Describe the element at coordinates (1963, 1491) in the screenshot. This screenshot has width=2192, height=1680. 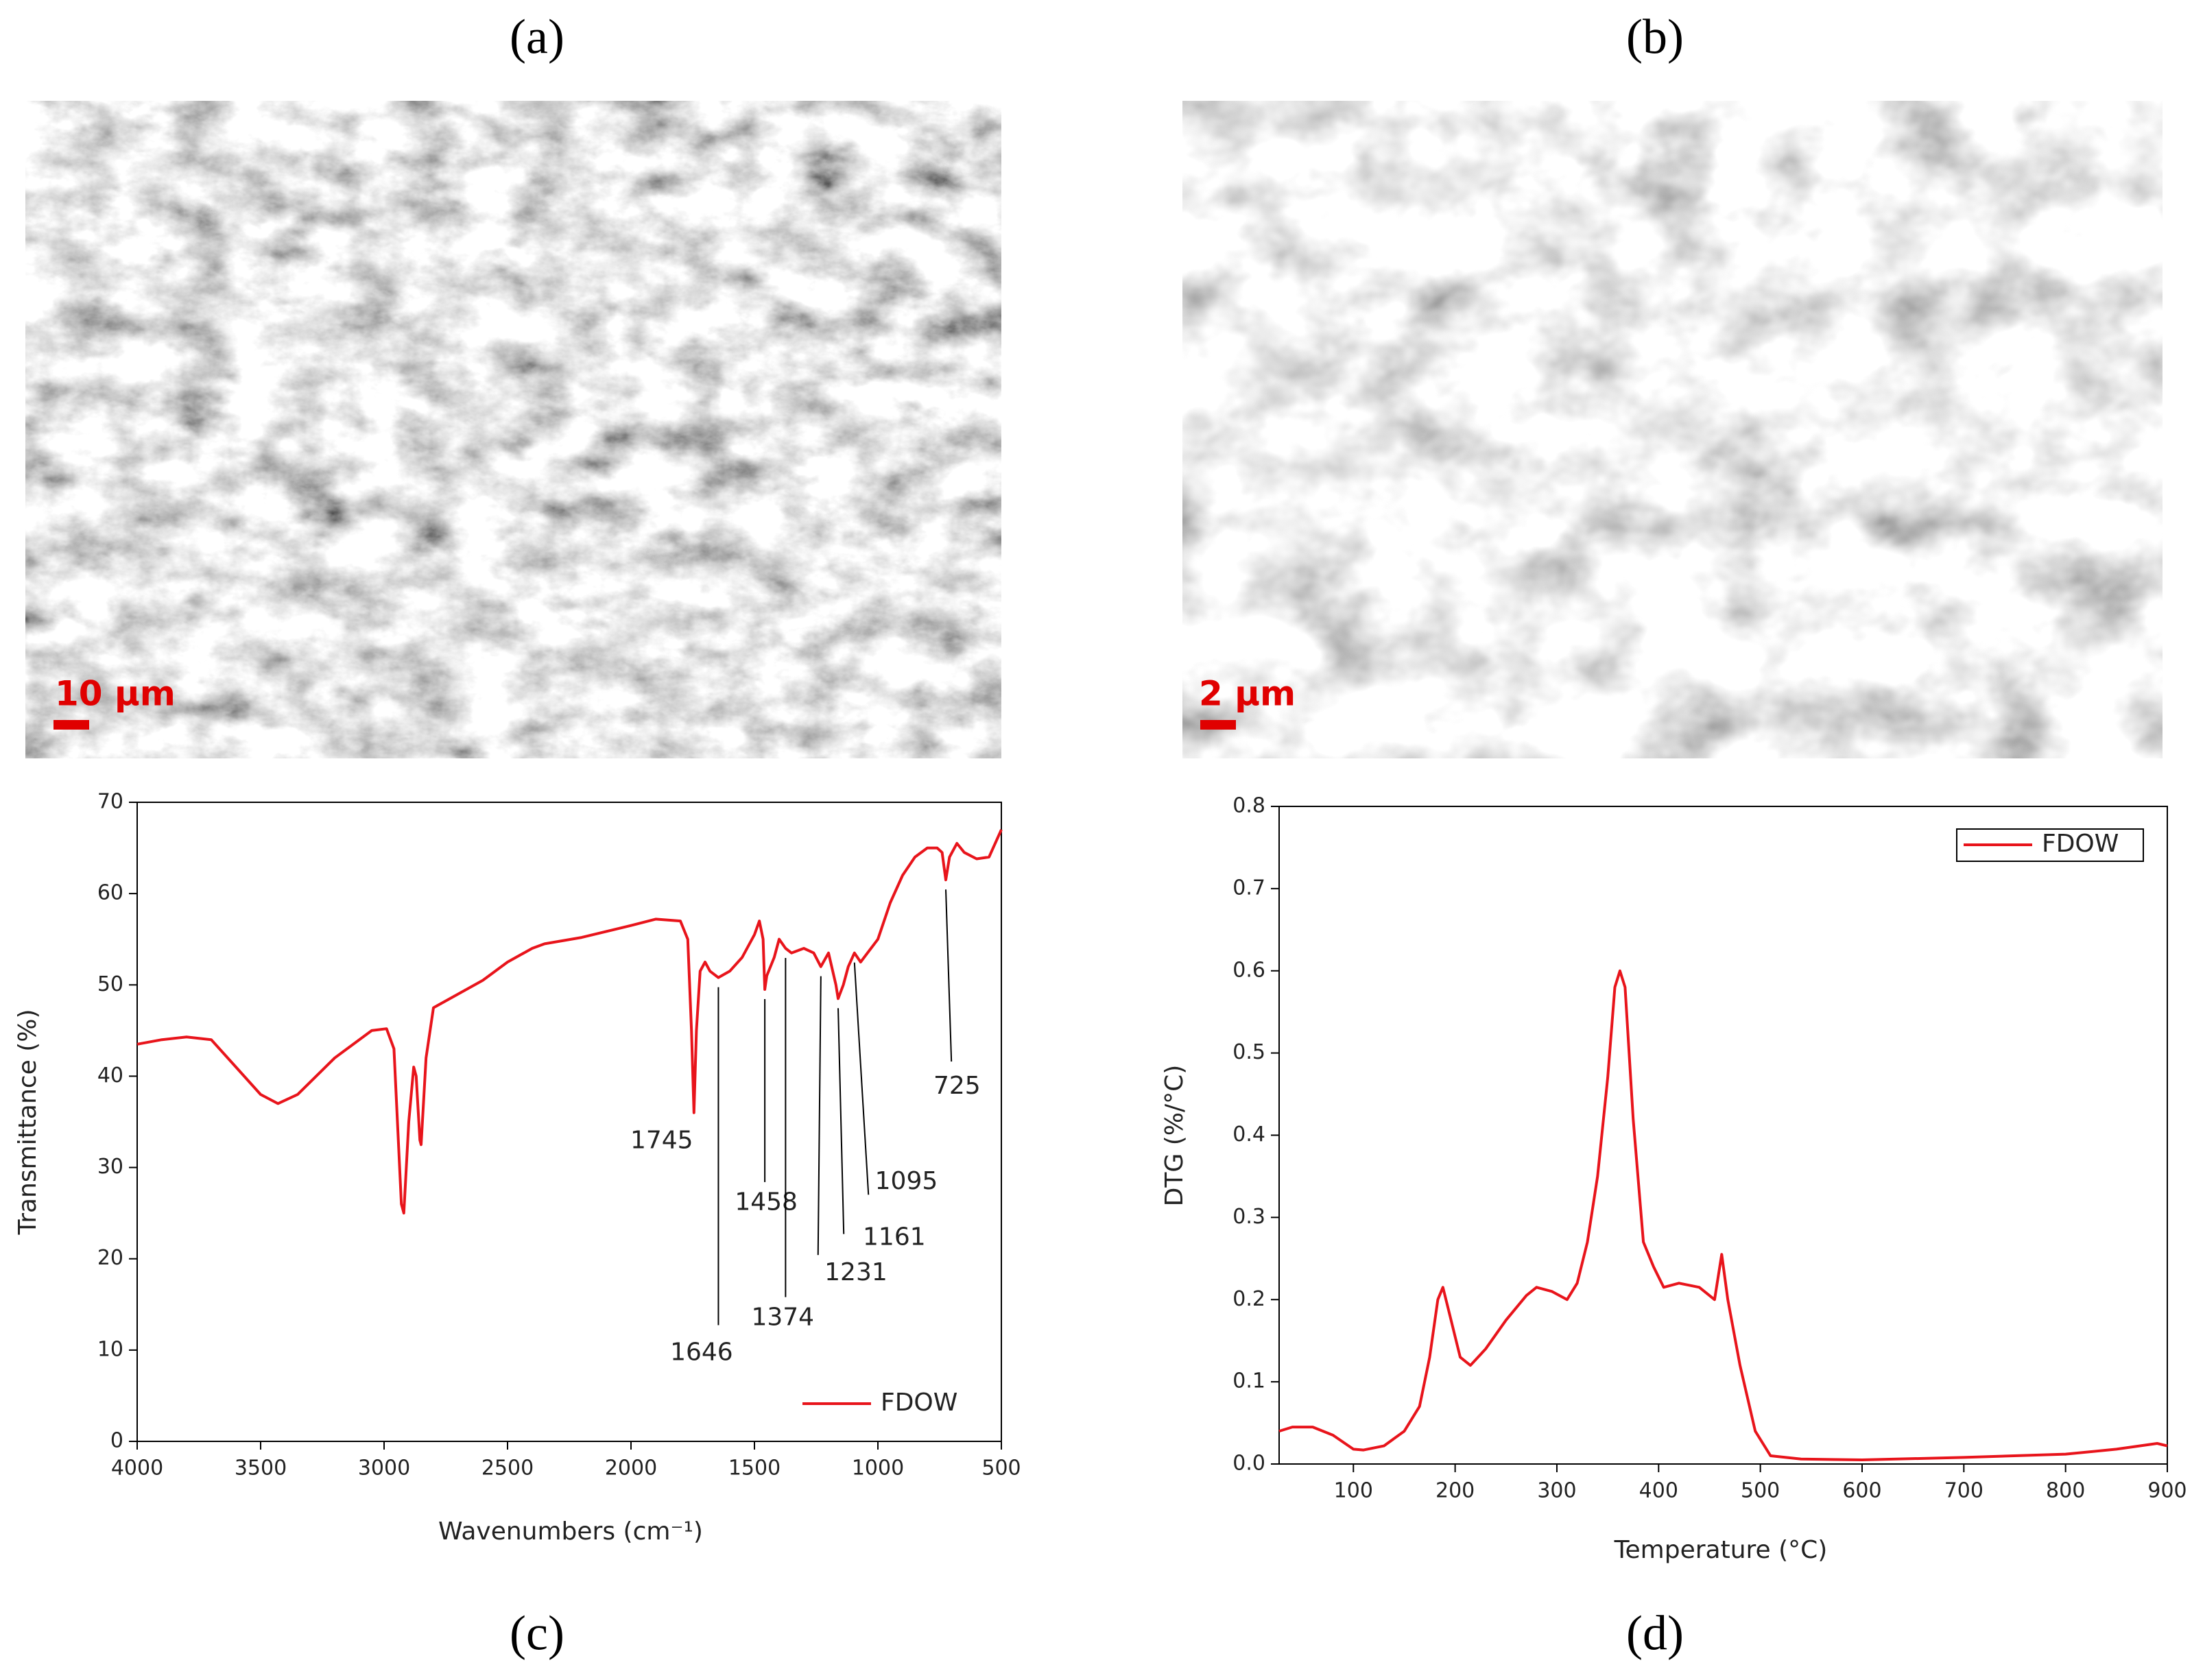
I see `x-tick-label: 700` at that location.